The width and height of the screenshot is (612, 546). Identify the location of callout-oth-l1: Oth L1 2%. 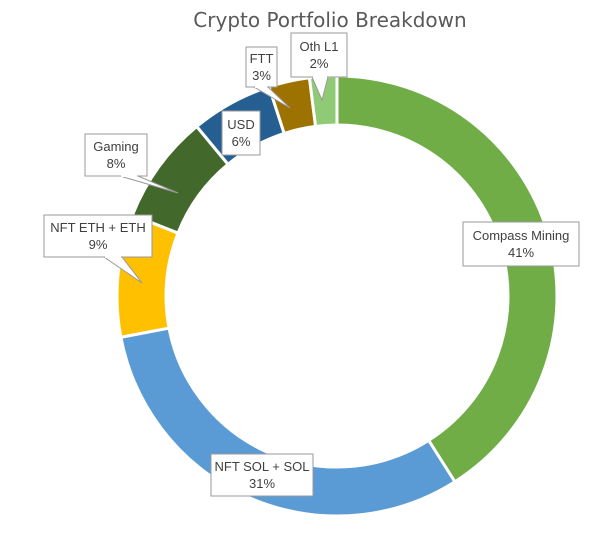
(319, 67).